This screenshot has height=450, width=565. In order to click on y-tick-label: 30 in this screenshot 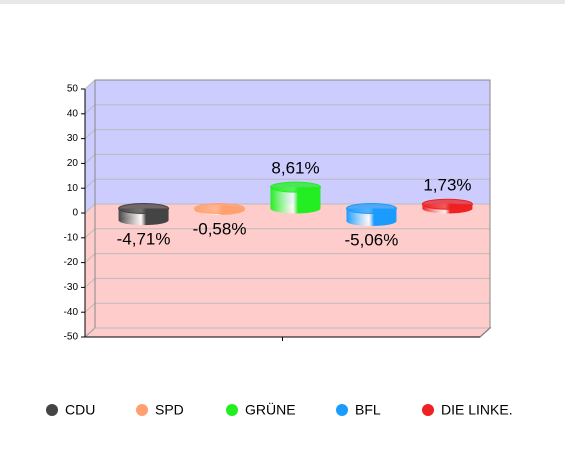, I will do `click(73, 138)`.